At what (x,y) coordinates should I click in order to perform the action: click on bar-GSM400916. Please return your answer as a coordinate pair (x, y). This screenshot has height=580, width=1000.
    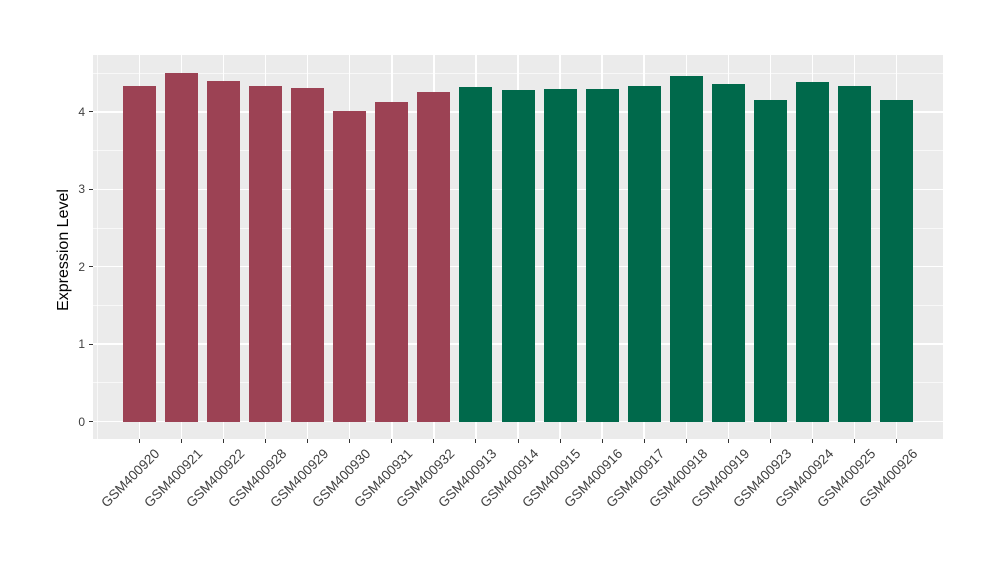
    Looking at the image, I should click on (602, 255).